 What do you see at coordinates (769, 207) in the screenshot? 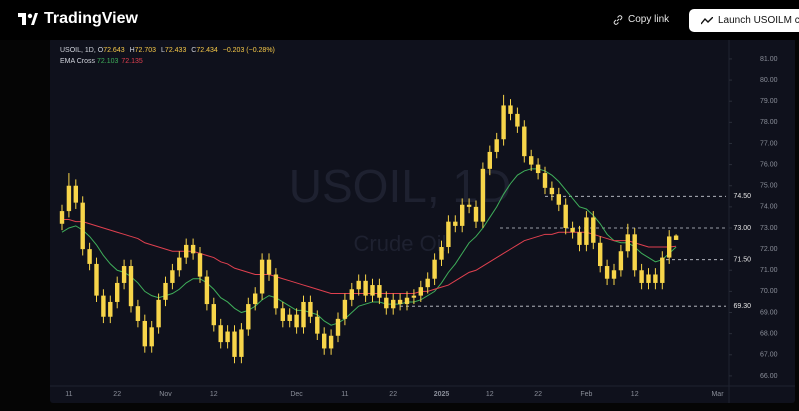
I see `y-tick-label: 74.00` at bounding box center [769, 207].